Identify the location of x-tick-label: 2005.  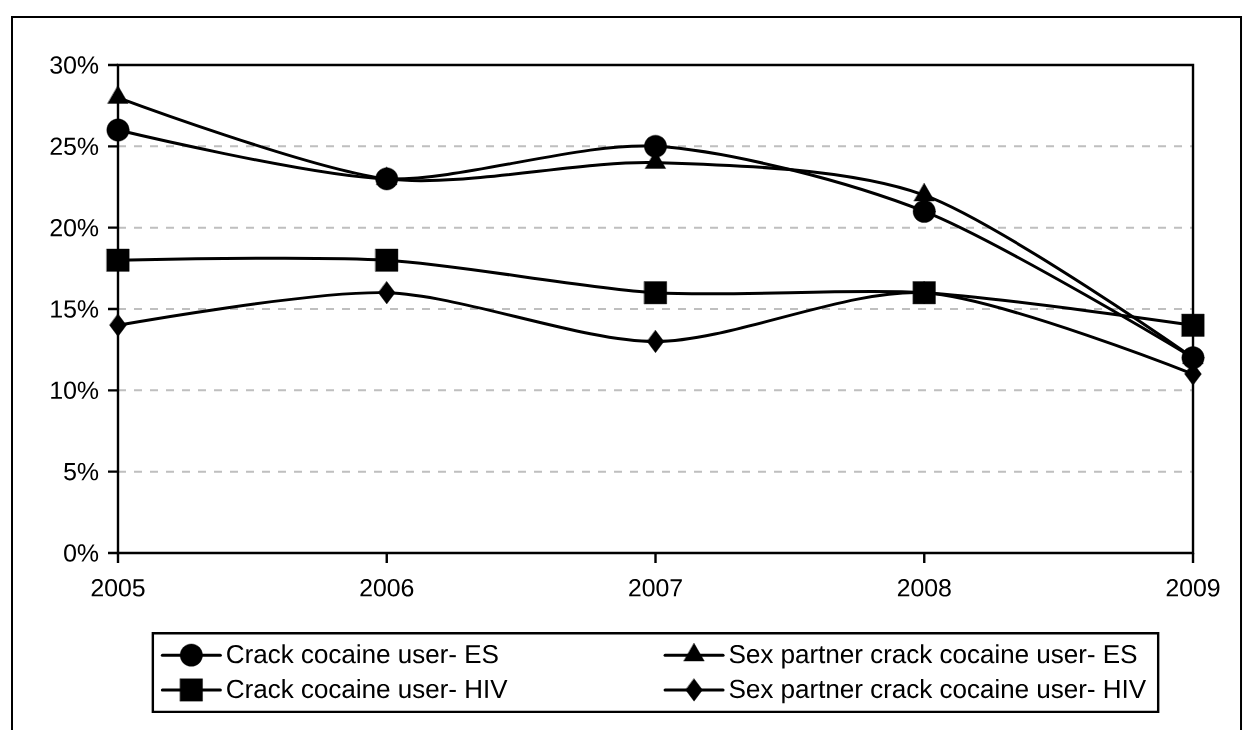
(118, 588).